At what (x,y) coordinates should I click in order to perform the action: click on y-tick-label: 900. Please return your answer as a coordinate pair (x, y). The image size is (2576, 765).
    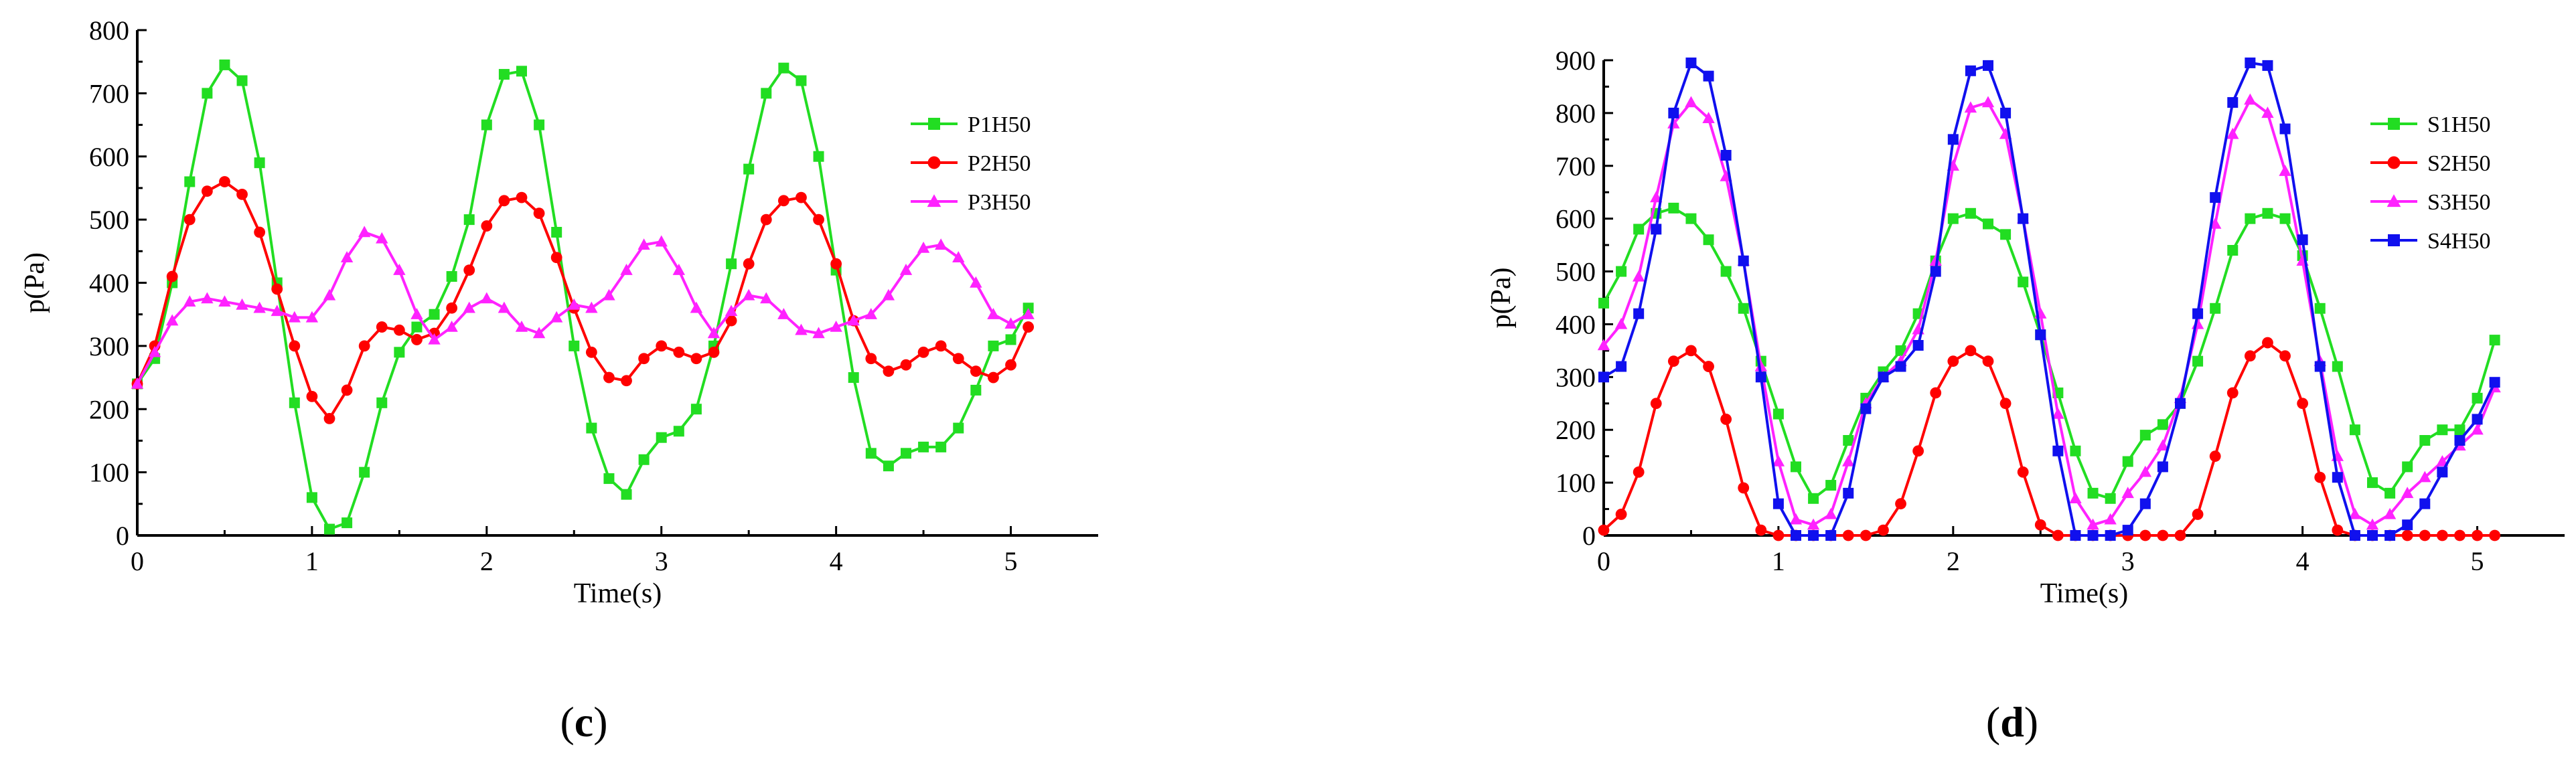
    Looking at the image, I should click on (1576, 61).